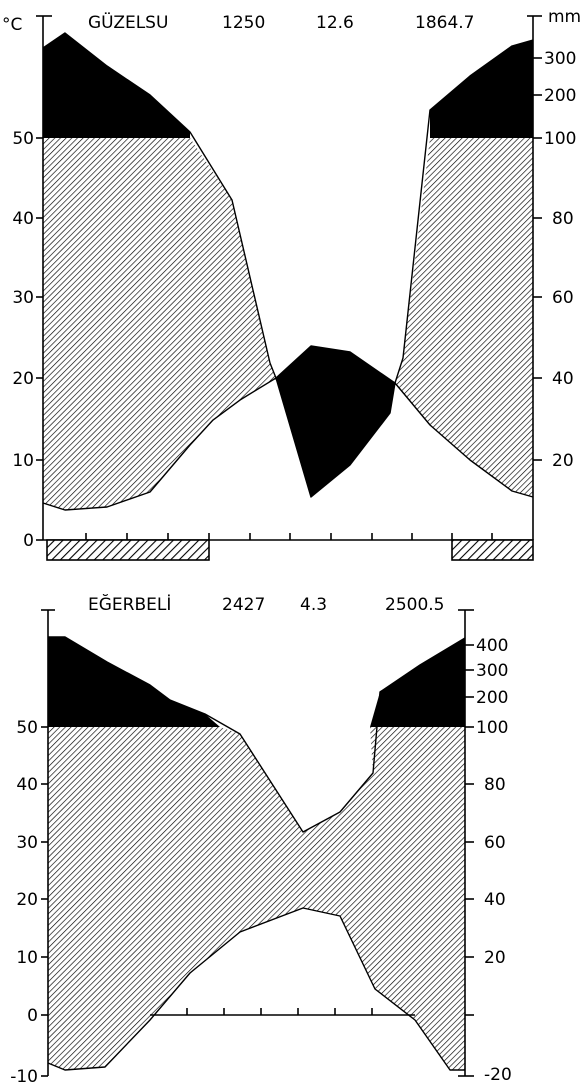  Describe the element at coordinates (444, 23) in the screenshot. I see `chart-guzelsu-annual-precipitation: 1864.7` at that location.